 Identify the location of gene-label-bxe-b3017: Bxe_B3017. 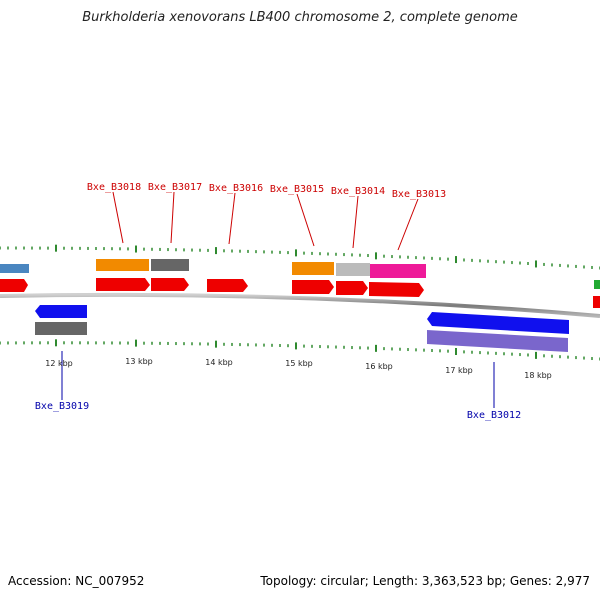
(175, 187).